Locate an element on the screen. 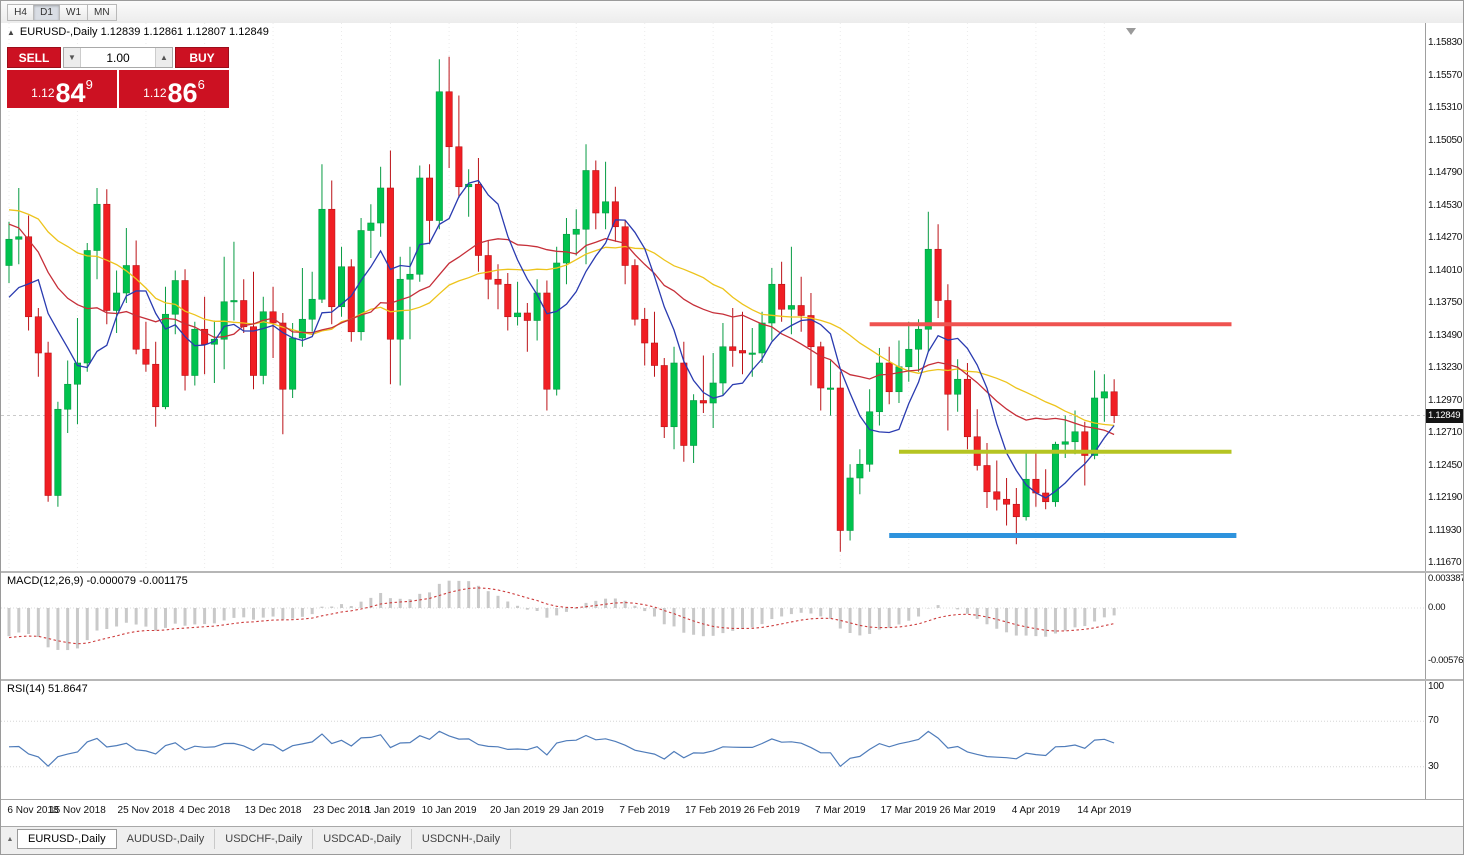 This screenshot has height=855, width=1464. tab-usdchf-daily: USDCHF-,Daily is located at coordinates (264, 839).